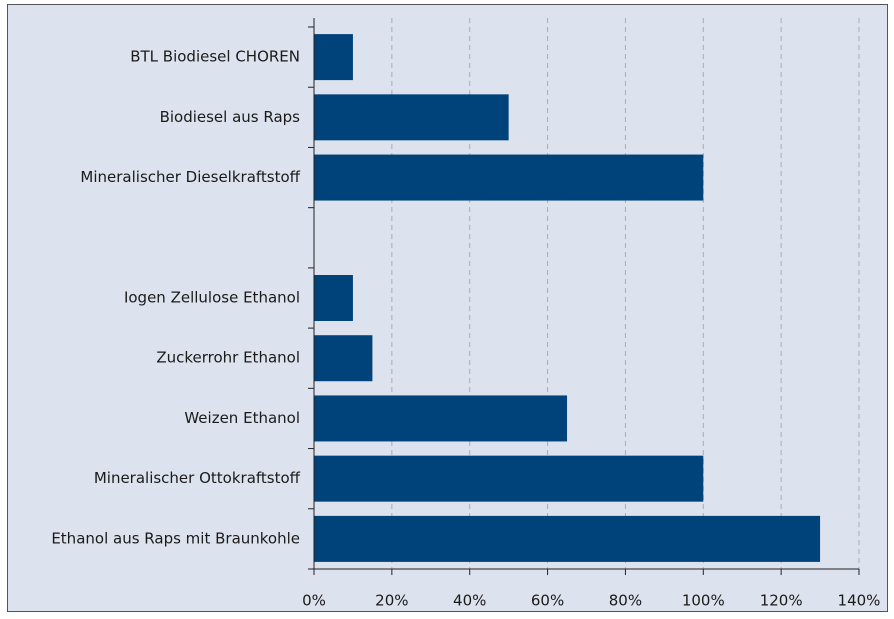 This screenshot has width=894, height=619. Describe the element at coordinates (242, 418) in the screenshot. I see `y-tick-label: Weizen Ethanol` at that location.